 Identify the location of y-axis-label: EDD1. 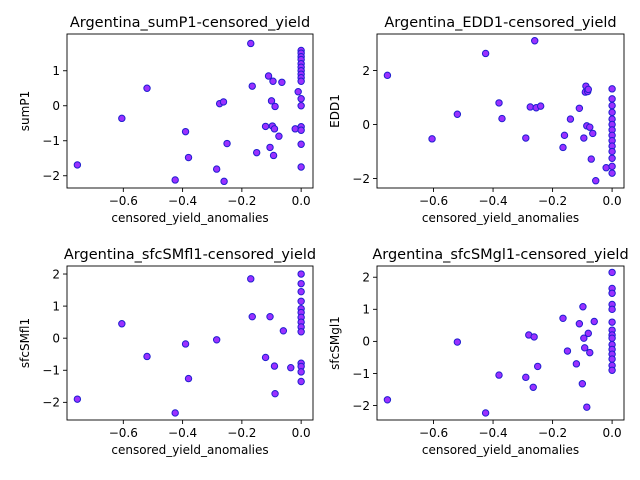
(335, 111).